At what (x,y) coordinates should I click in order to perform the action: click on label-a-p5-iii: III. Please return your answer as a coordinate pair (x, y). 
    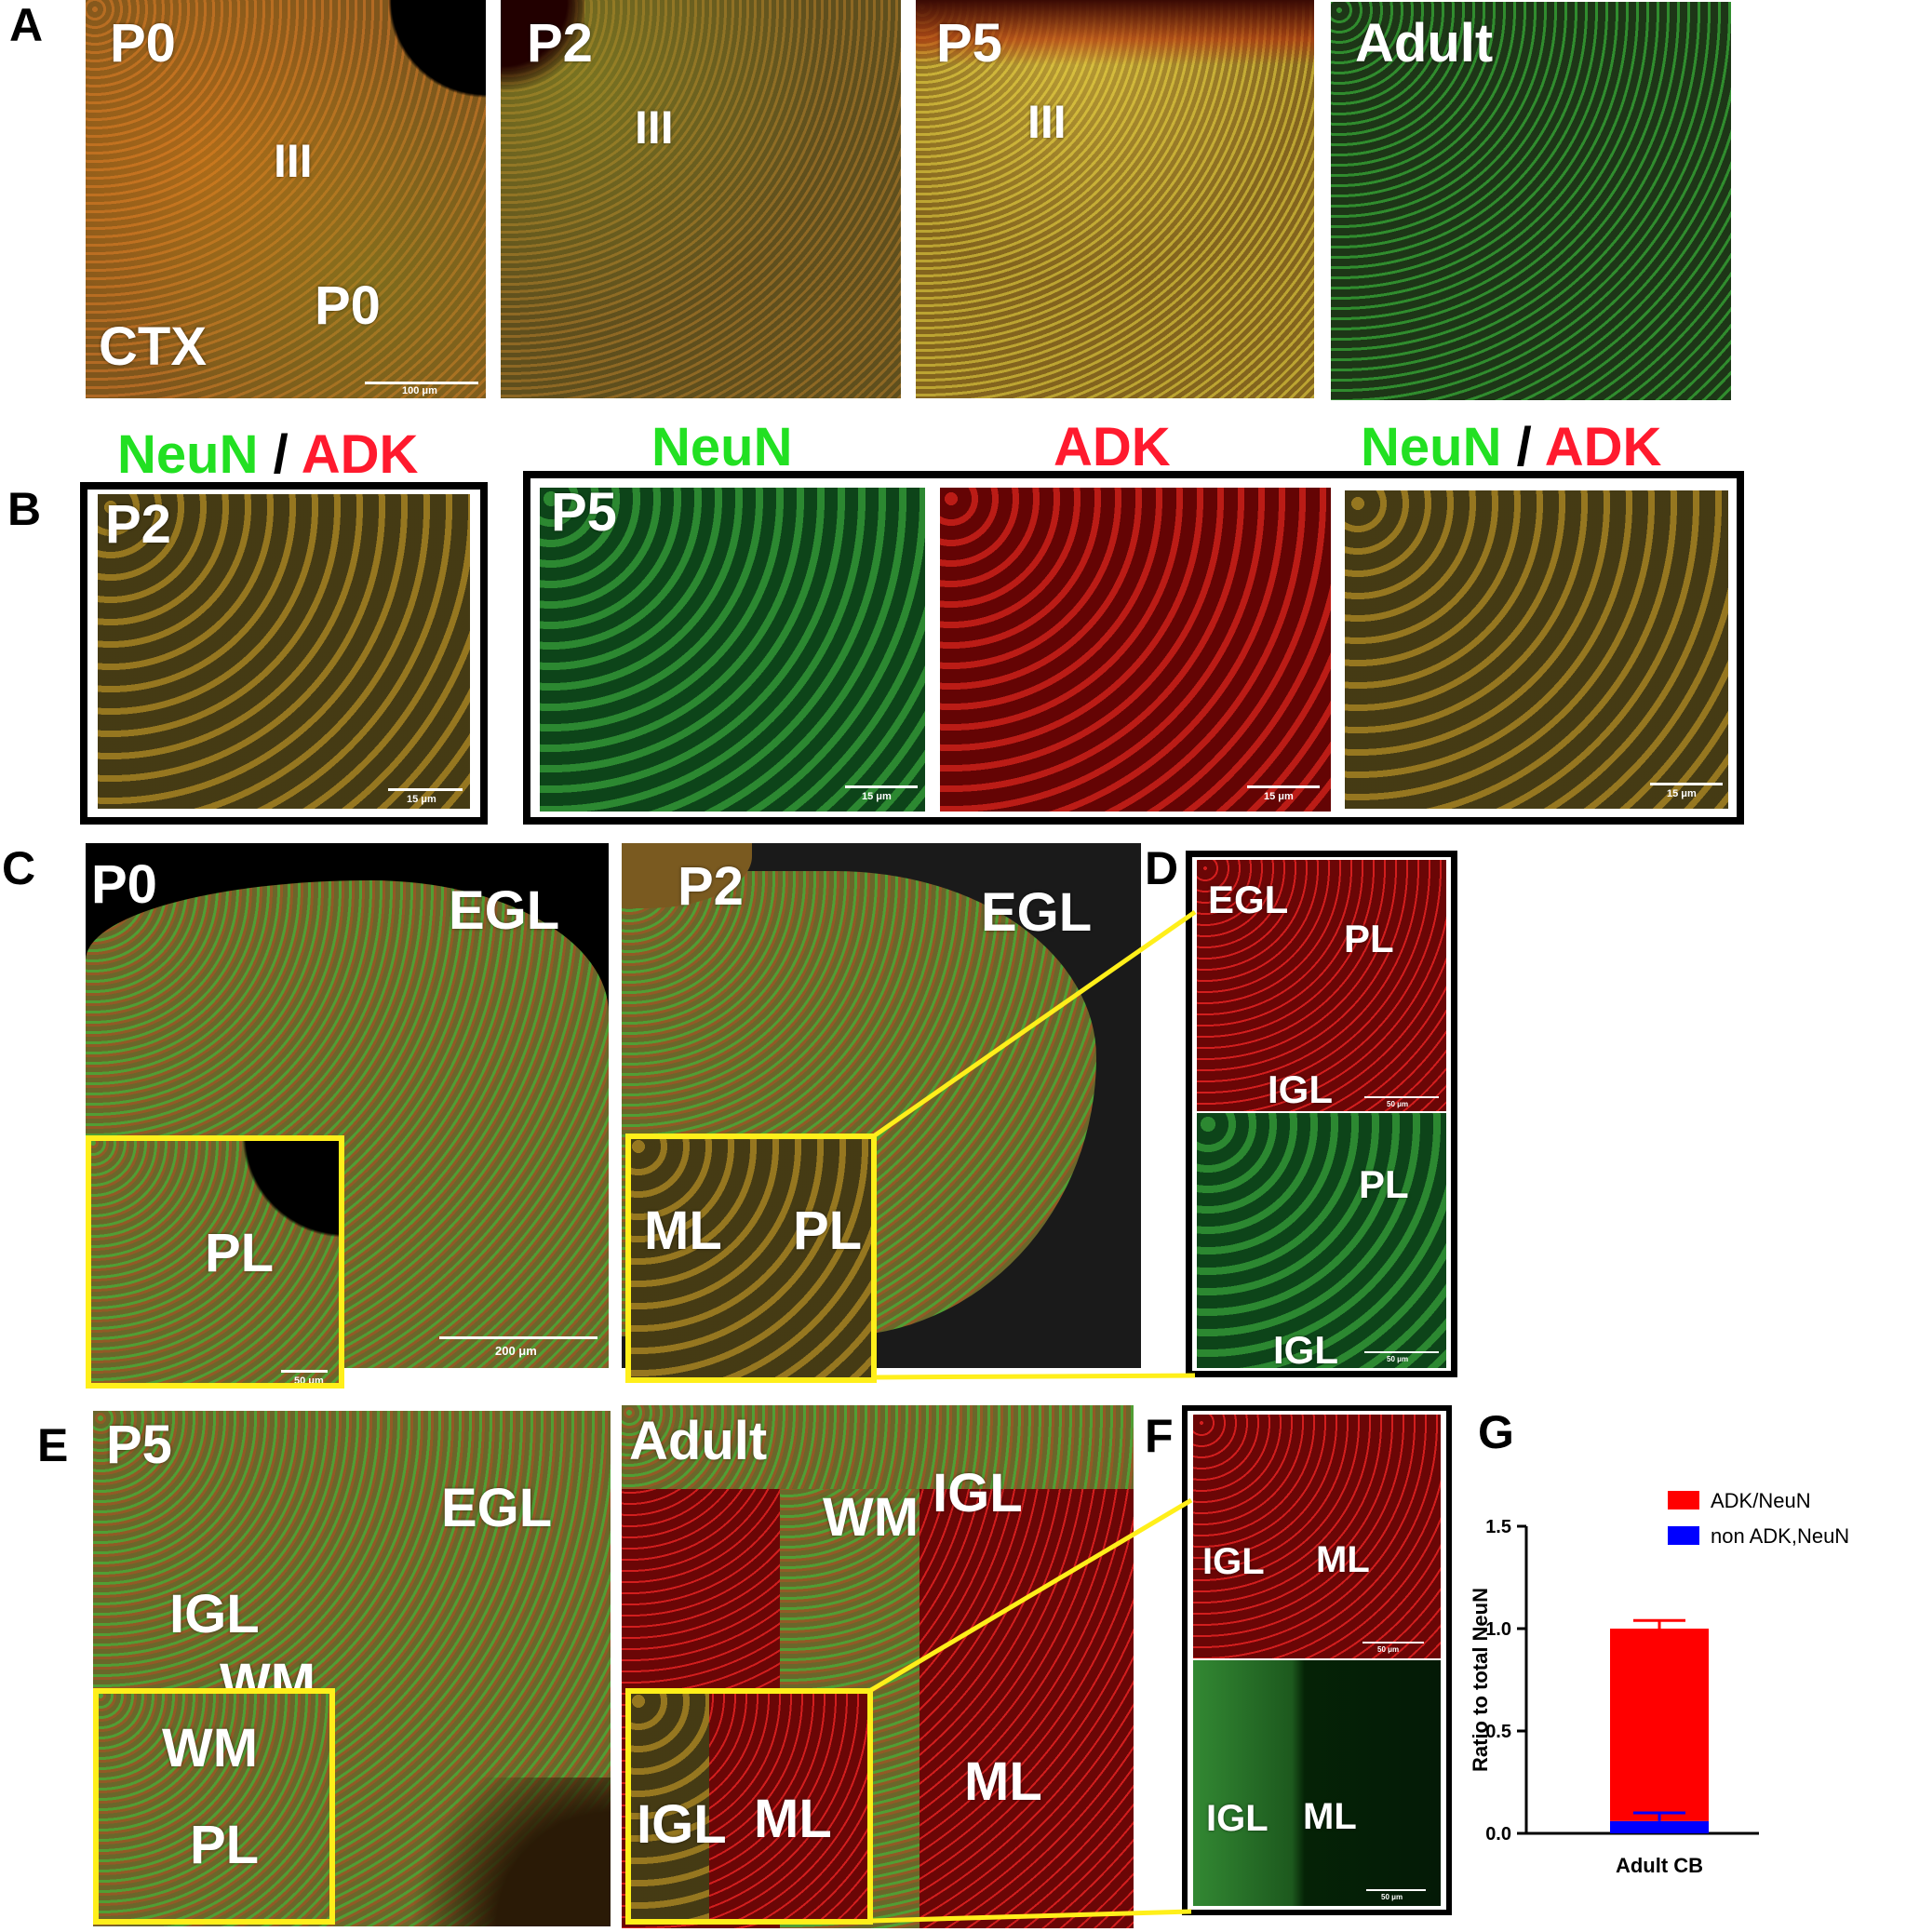
    Looking at the image, I should click on (1047, 122).